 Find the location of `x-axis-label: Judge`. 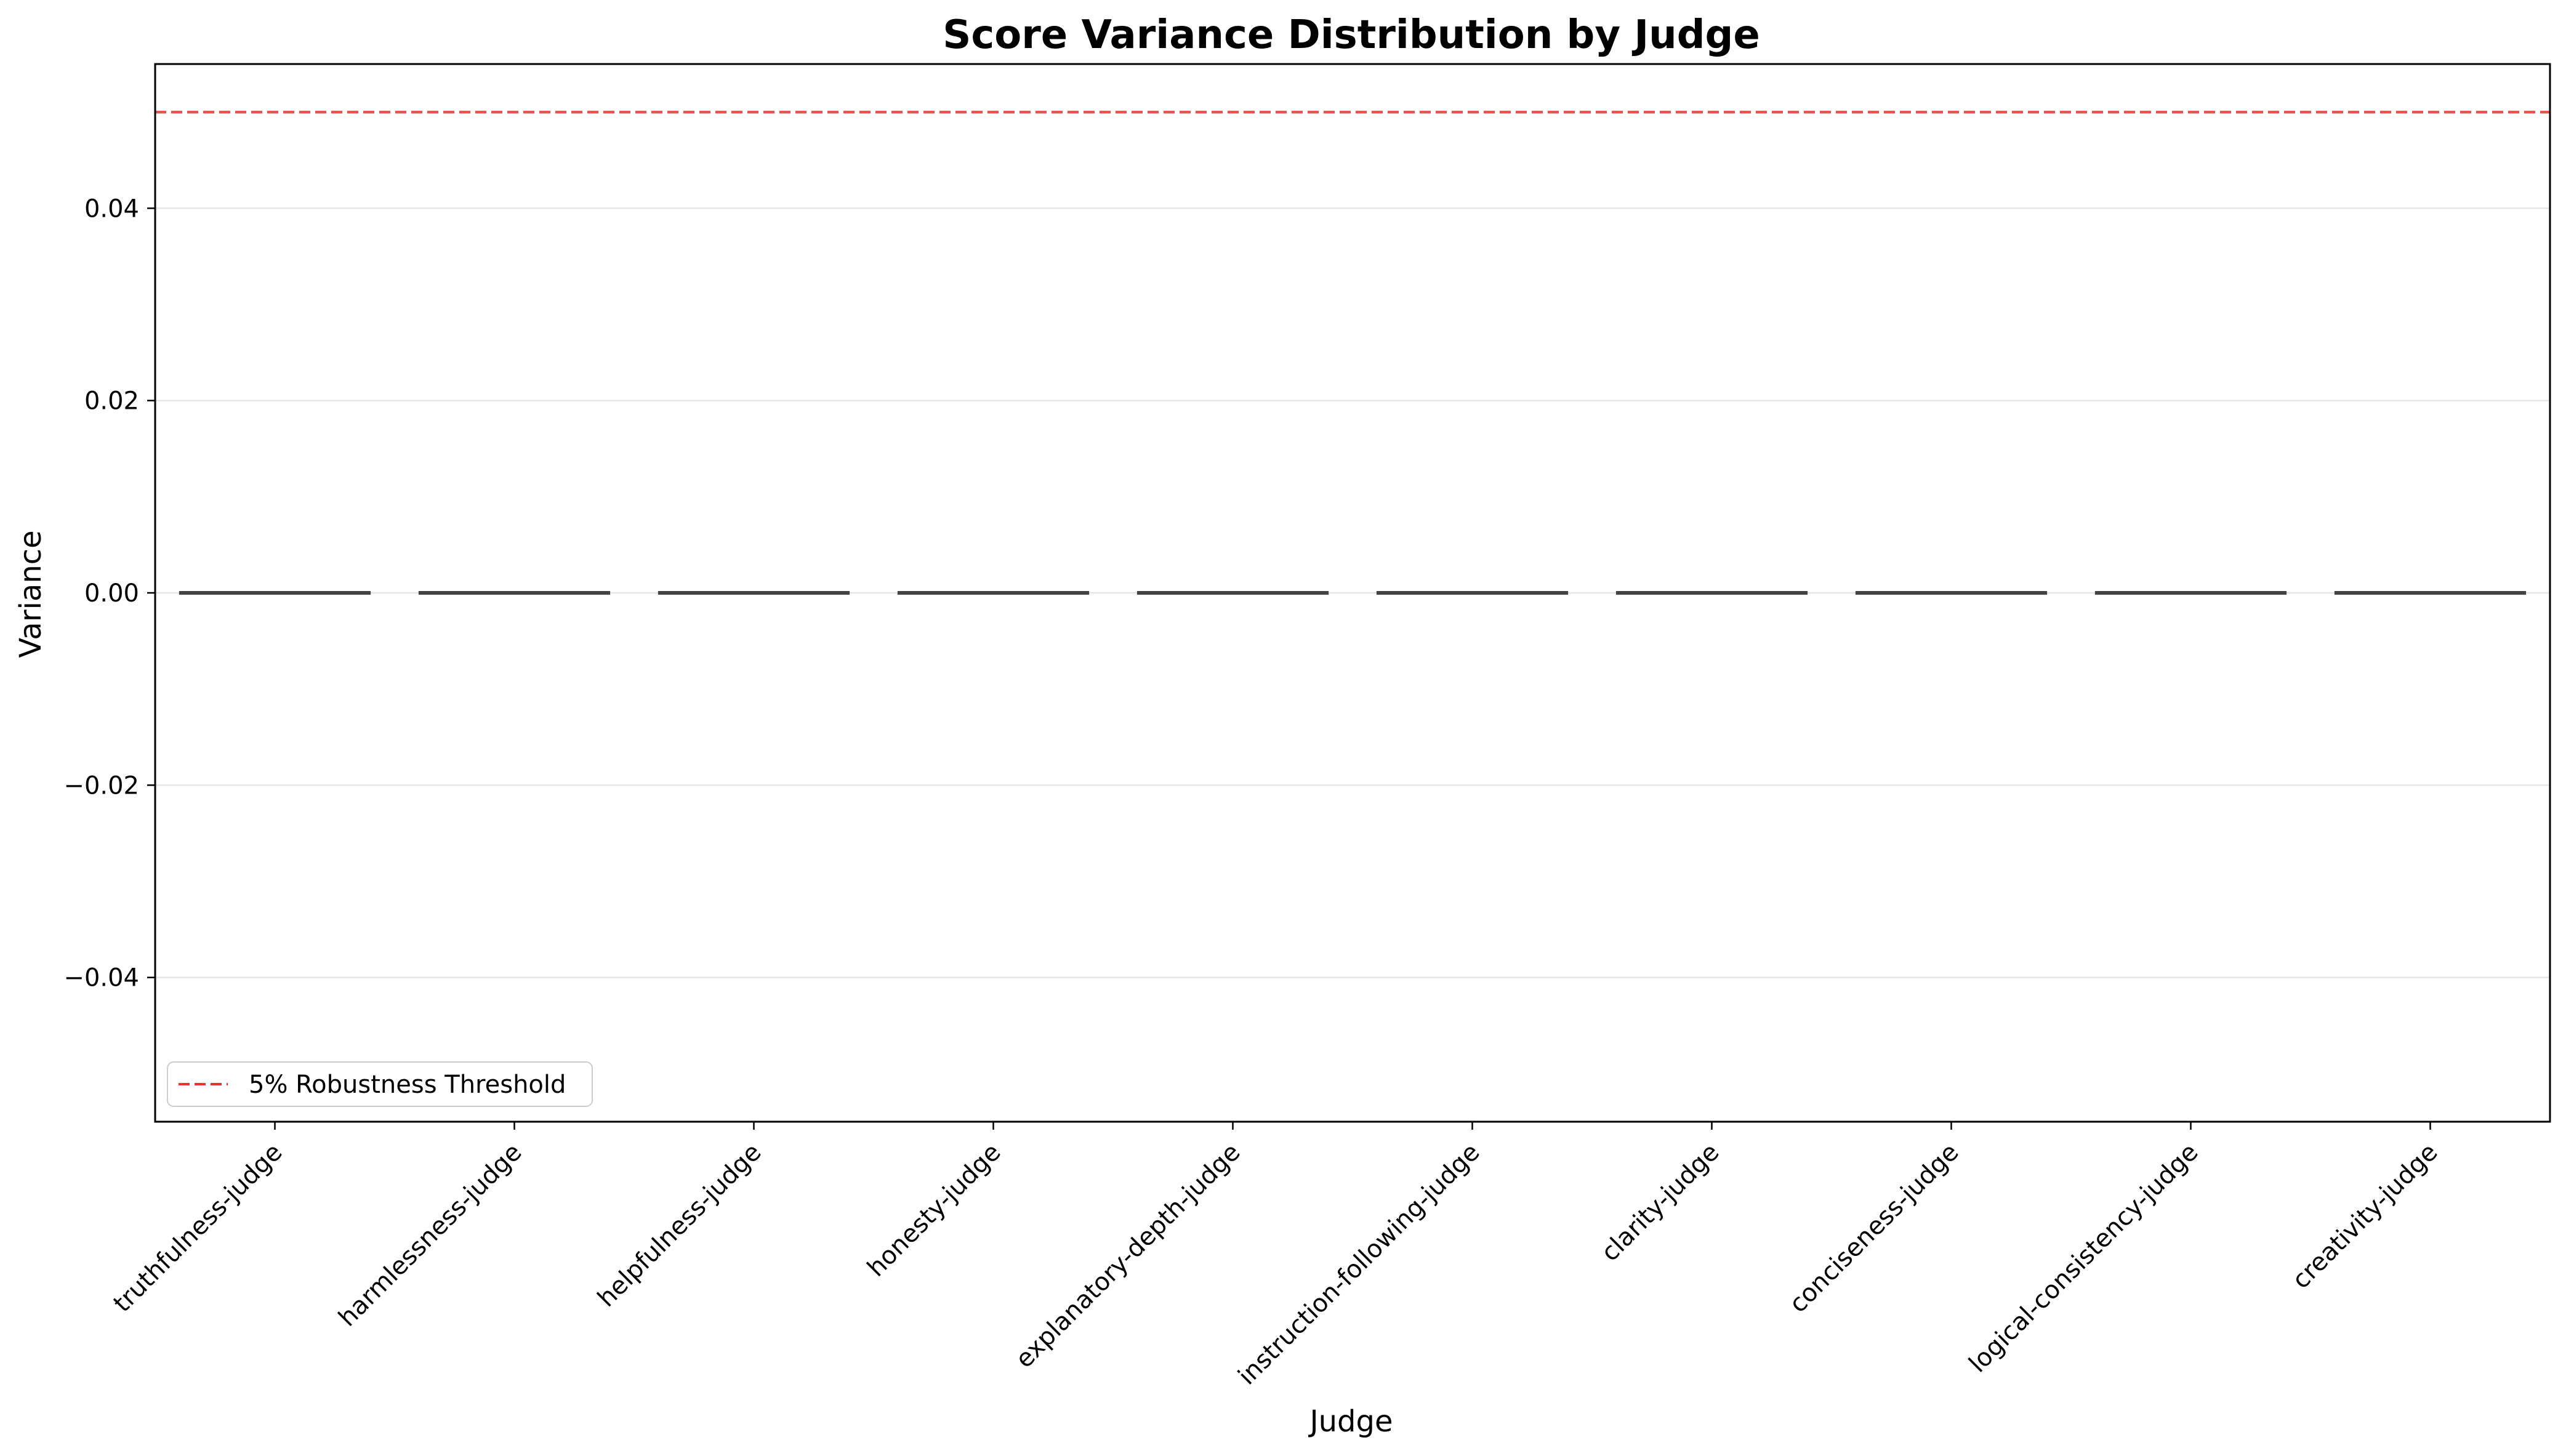

x-axis-label: Judge is located at coordinates (1350, 1422).